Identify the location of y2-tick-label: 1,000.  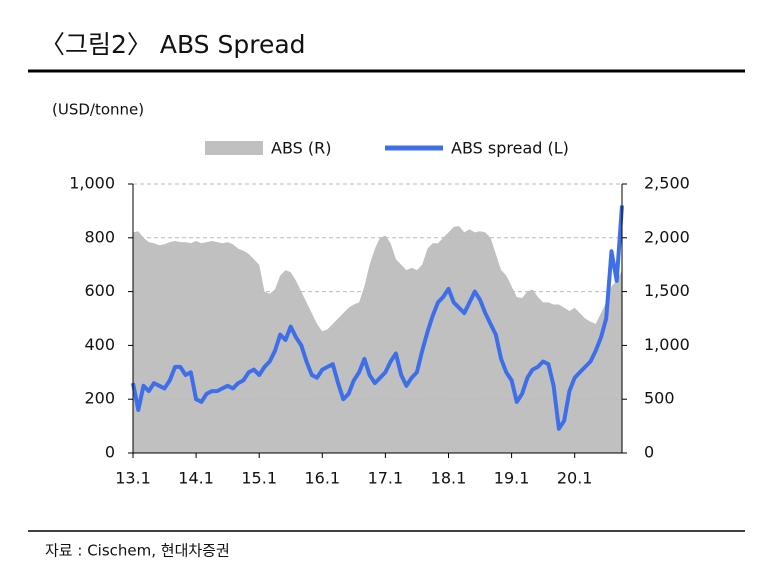
(667, 344).